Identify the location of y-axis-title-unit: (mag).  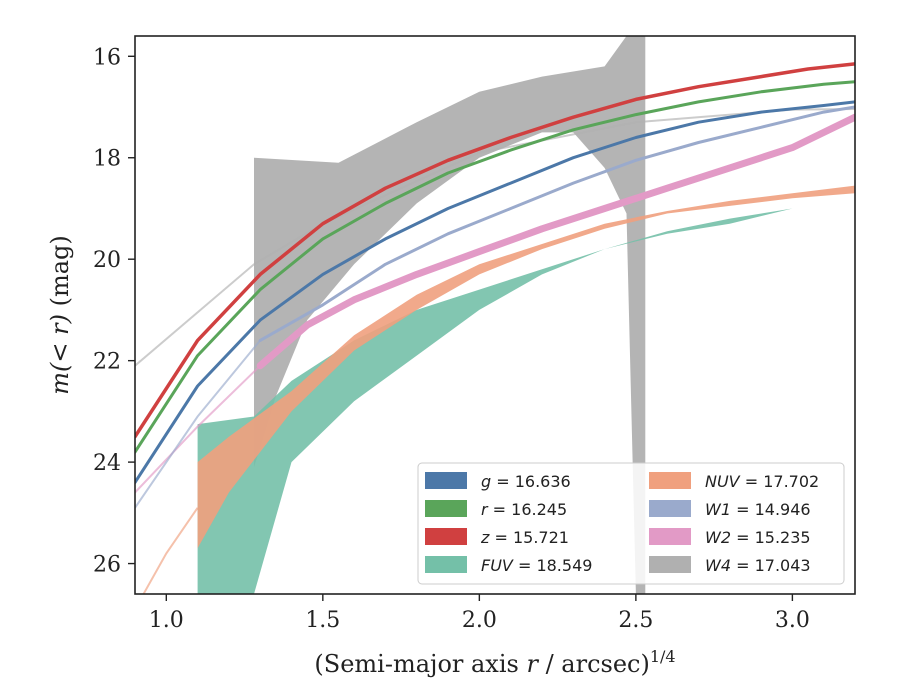
(60, 274).